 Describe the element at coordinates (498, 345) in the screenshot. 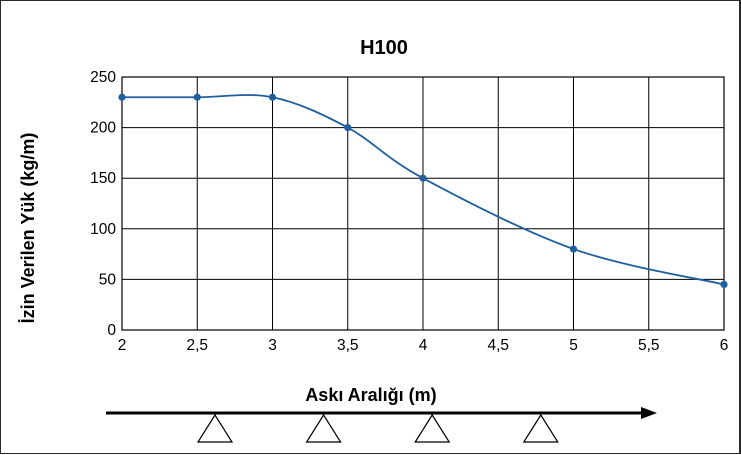

I see `x-tick-label-5: 4,5` at that location.